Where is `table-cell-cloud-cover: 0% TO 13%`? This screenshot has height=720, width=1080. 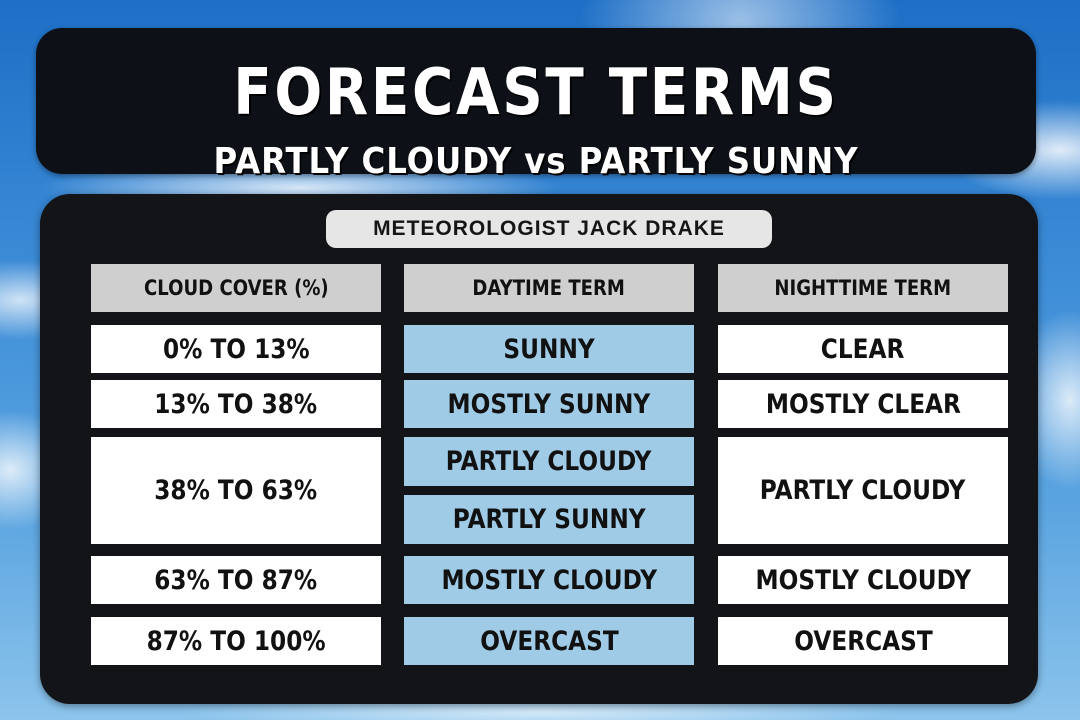 table-cell-cloud-cover: 0% TO 13% is located at coordinates (236, 349).